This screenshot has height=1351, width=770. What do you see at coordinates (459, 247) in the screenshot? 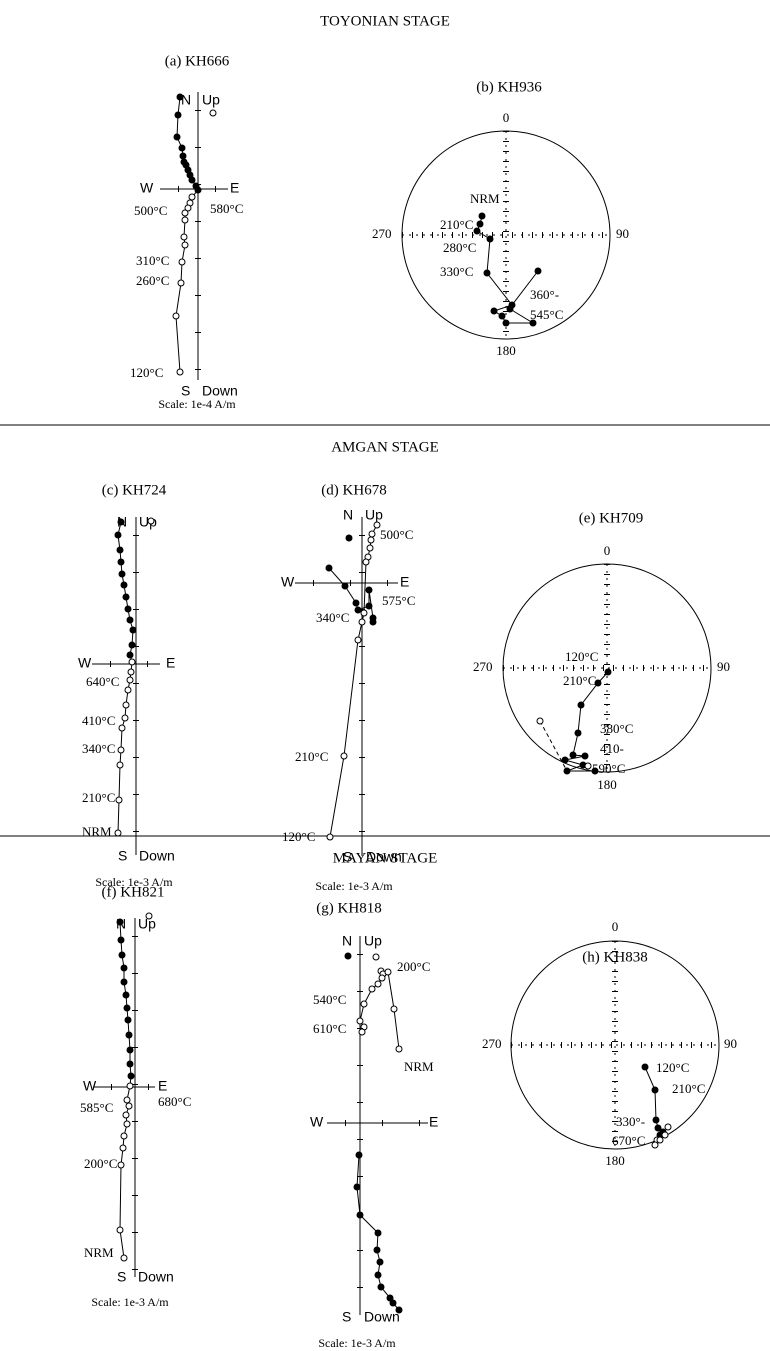
I see `annotation: 280°C` at bounding box center [459, 247].